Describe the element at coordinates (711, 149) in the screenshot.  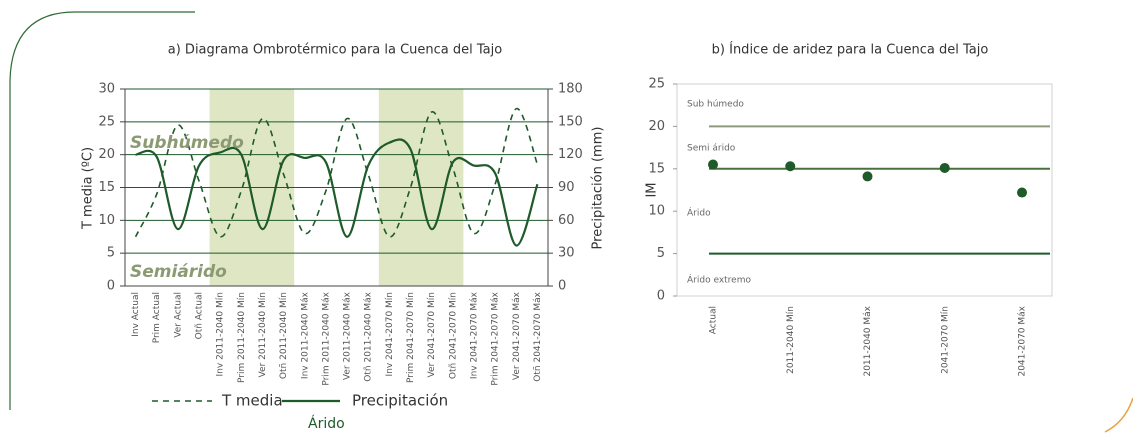
I see `zone-label: Semi árido` at that location.